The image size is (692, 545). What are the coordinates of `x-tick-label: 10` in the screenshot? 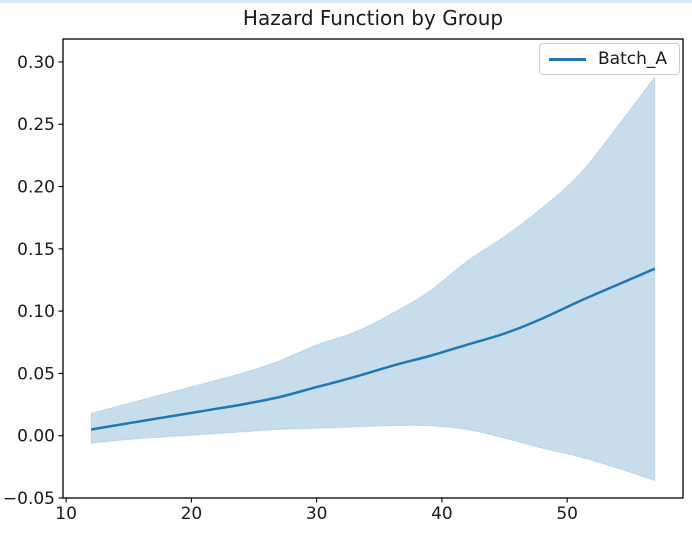 It's located at (66, 514).